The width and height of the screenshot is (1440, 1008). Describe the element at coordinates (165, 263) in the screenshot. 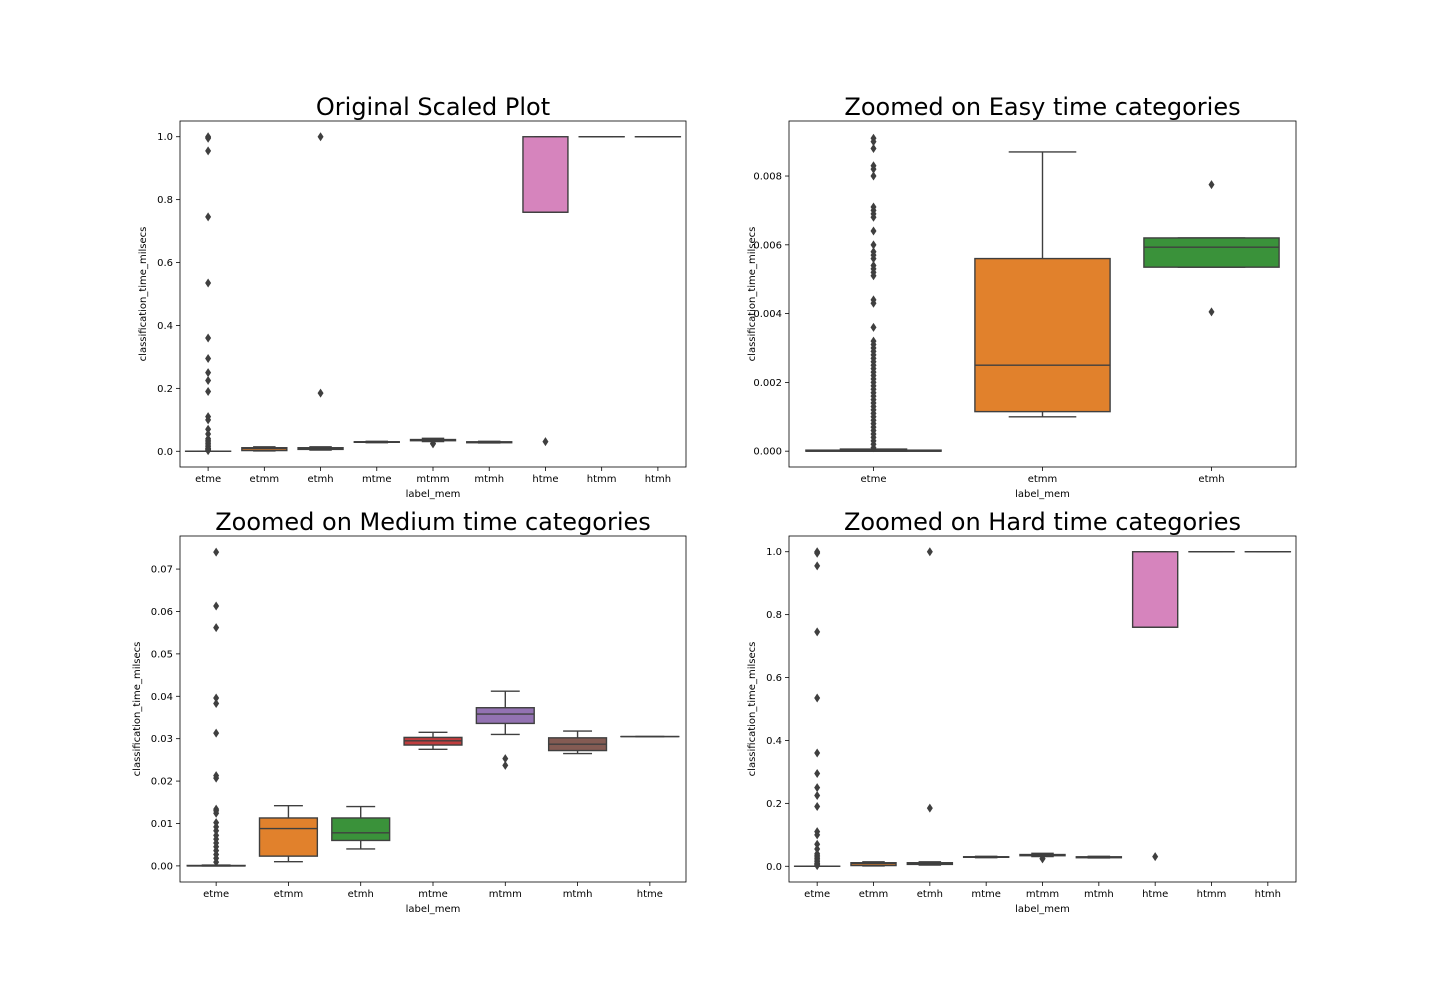

I see `y-tick-label: 0.6` at that location.